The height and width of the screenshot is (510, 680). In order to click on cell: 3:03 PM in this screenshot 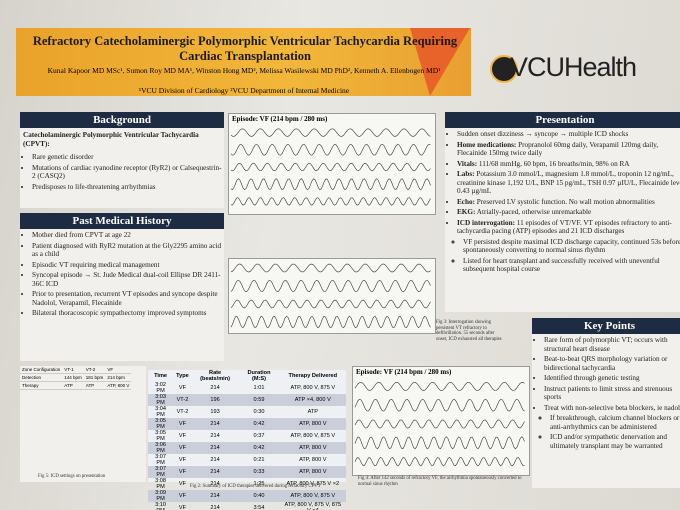, I will do `click(161, 400)`.